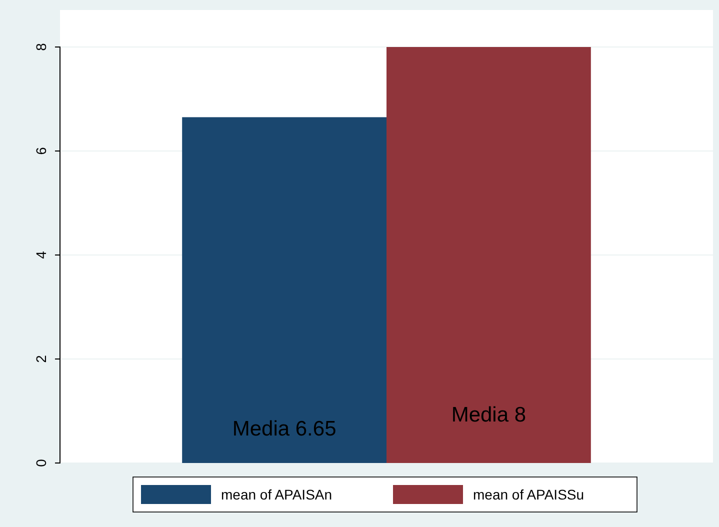  Describe the element at coordinates (41, 46) in the screenshot. I see `y-tick-label: 8` at that location.